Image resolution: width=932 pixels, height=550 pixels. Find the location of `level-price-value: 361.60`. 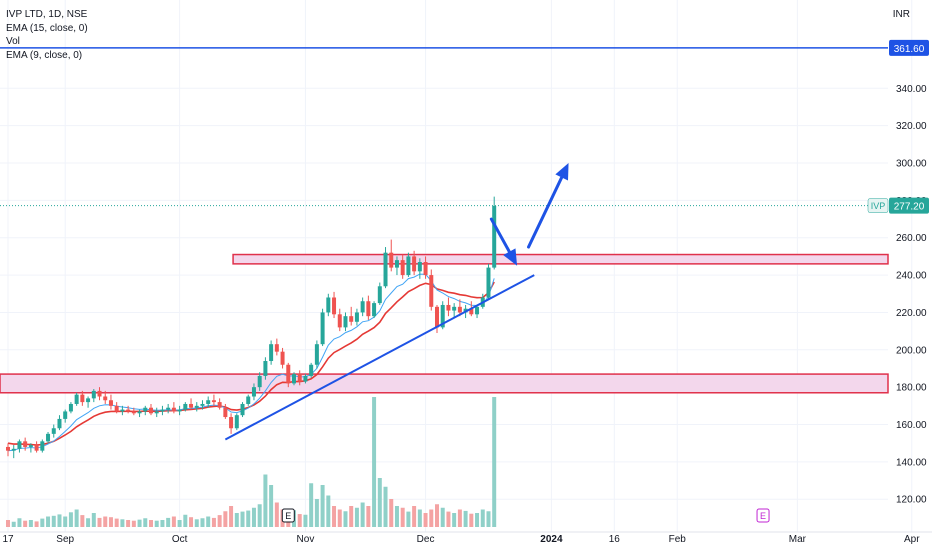

level-price-value: 361.60 is located at coordinates (909, 49).